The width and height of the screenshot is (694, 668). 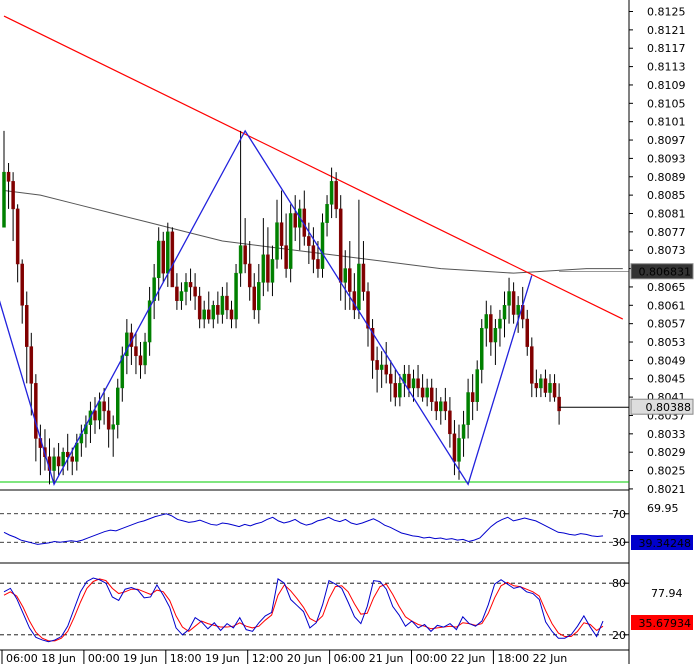 What do you see at coordinates (666, 305) in the screenshot?
I see `price-tick-label: 0.8061` at bounding box center [666, 305].